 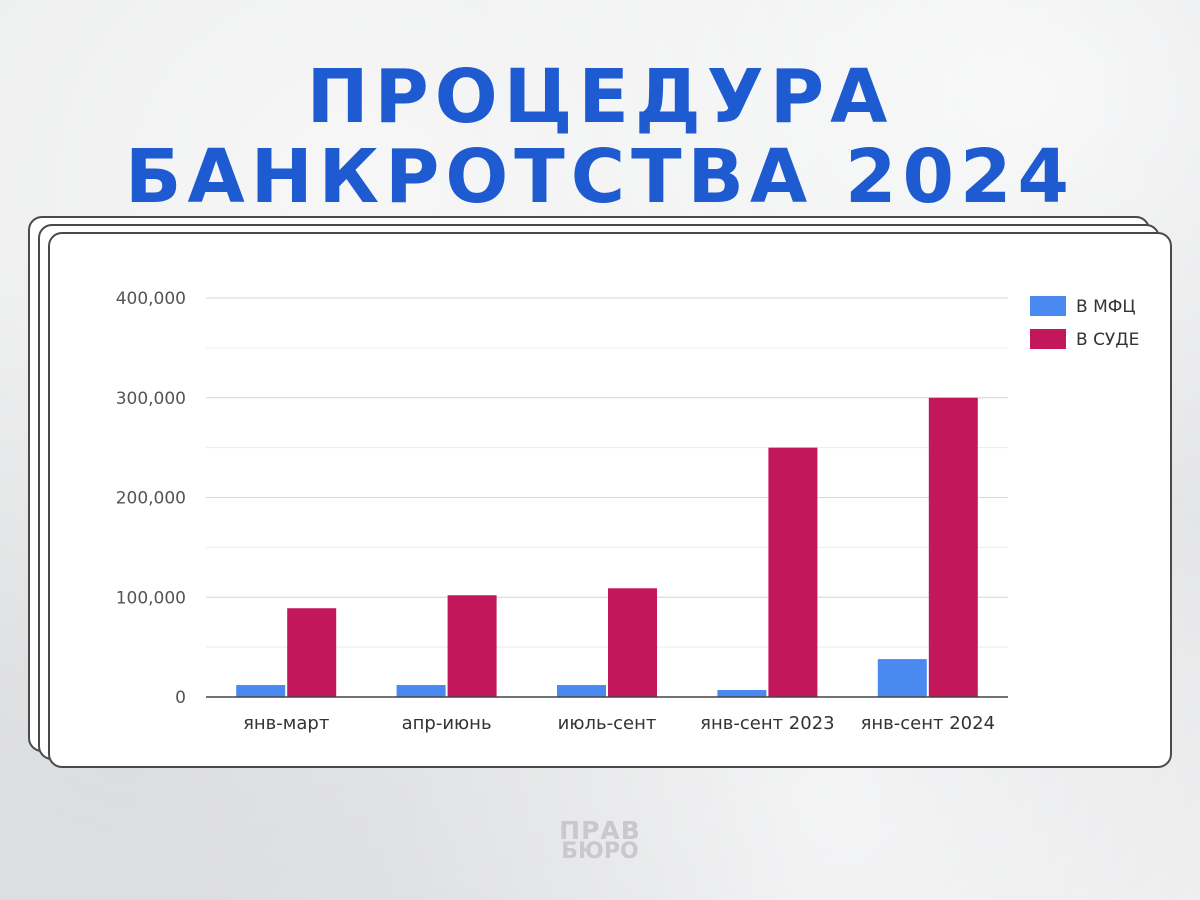 What do you see at coordinates (151, 598) in the screenshot?
I see `y-tick-label: 100,000` at bounding box center [151, 598].